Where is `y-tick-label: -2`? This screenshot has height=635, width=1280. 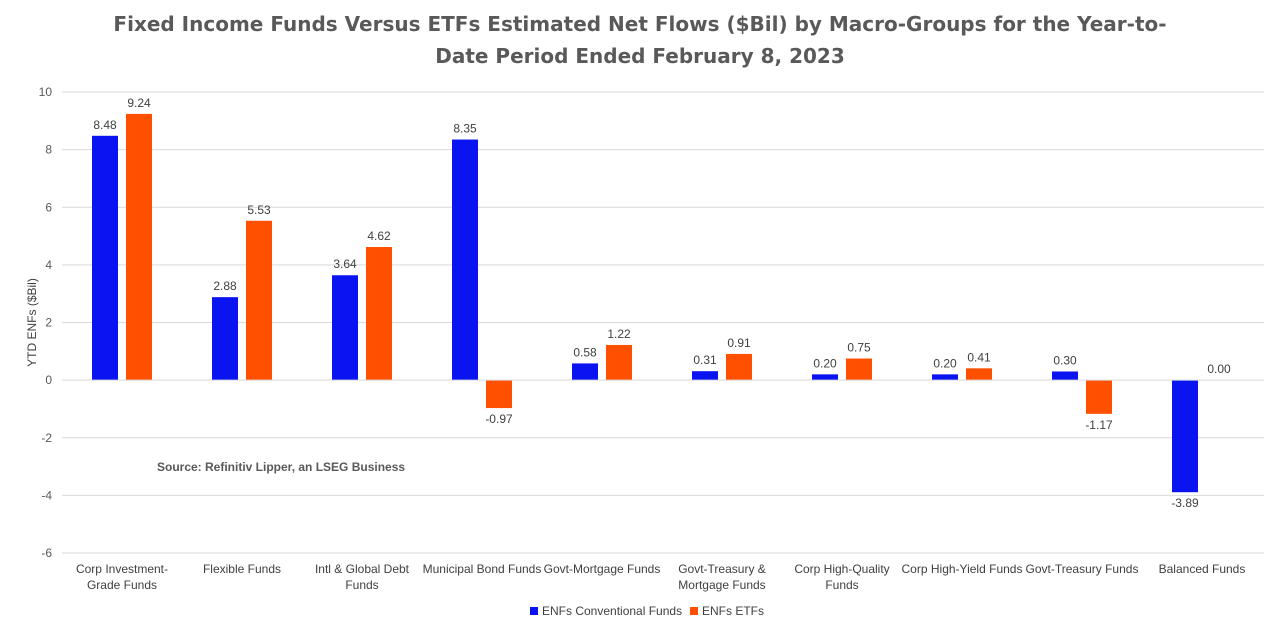 y-tick-label: -2 is located at coordinates (46, 438).